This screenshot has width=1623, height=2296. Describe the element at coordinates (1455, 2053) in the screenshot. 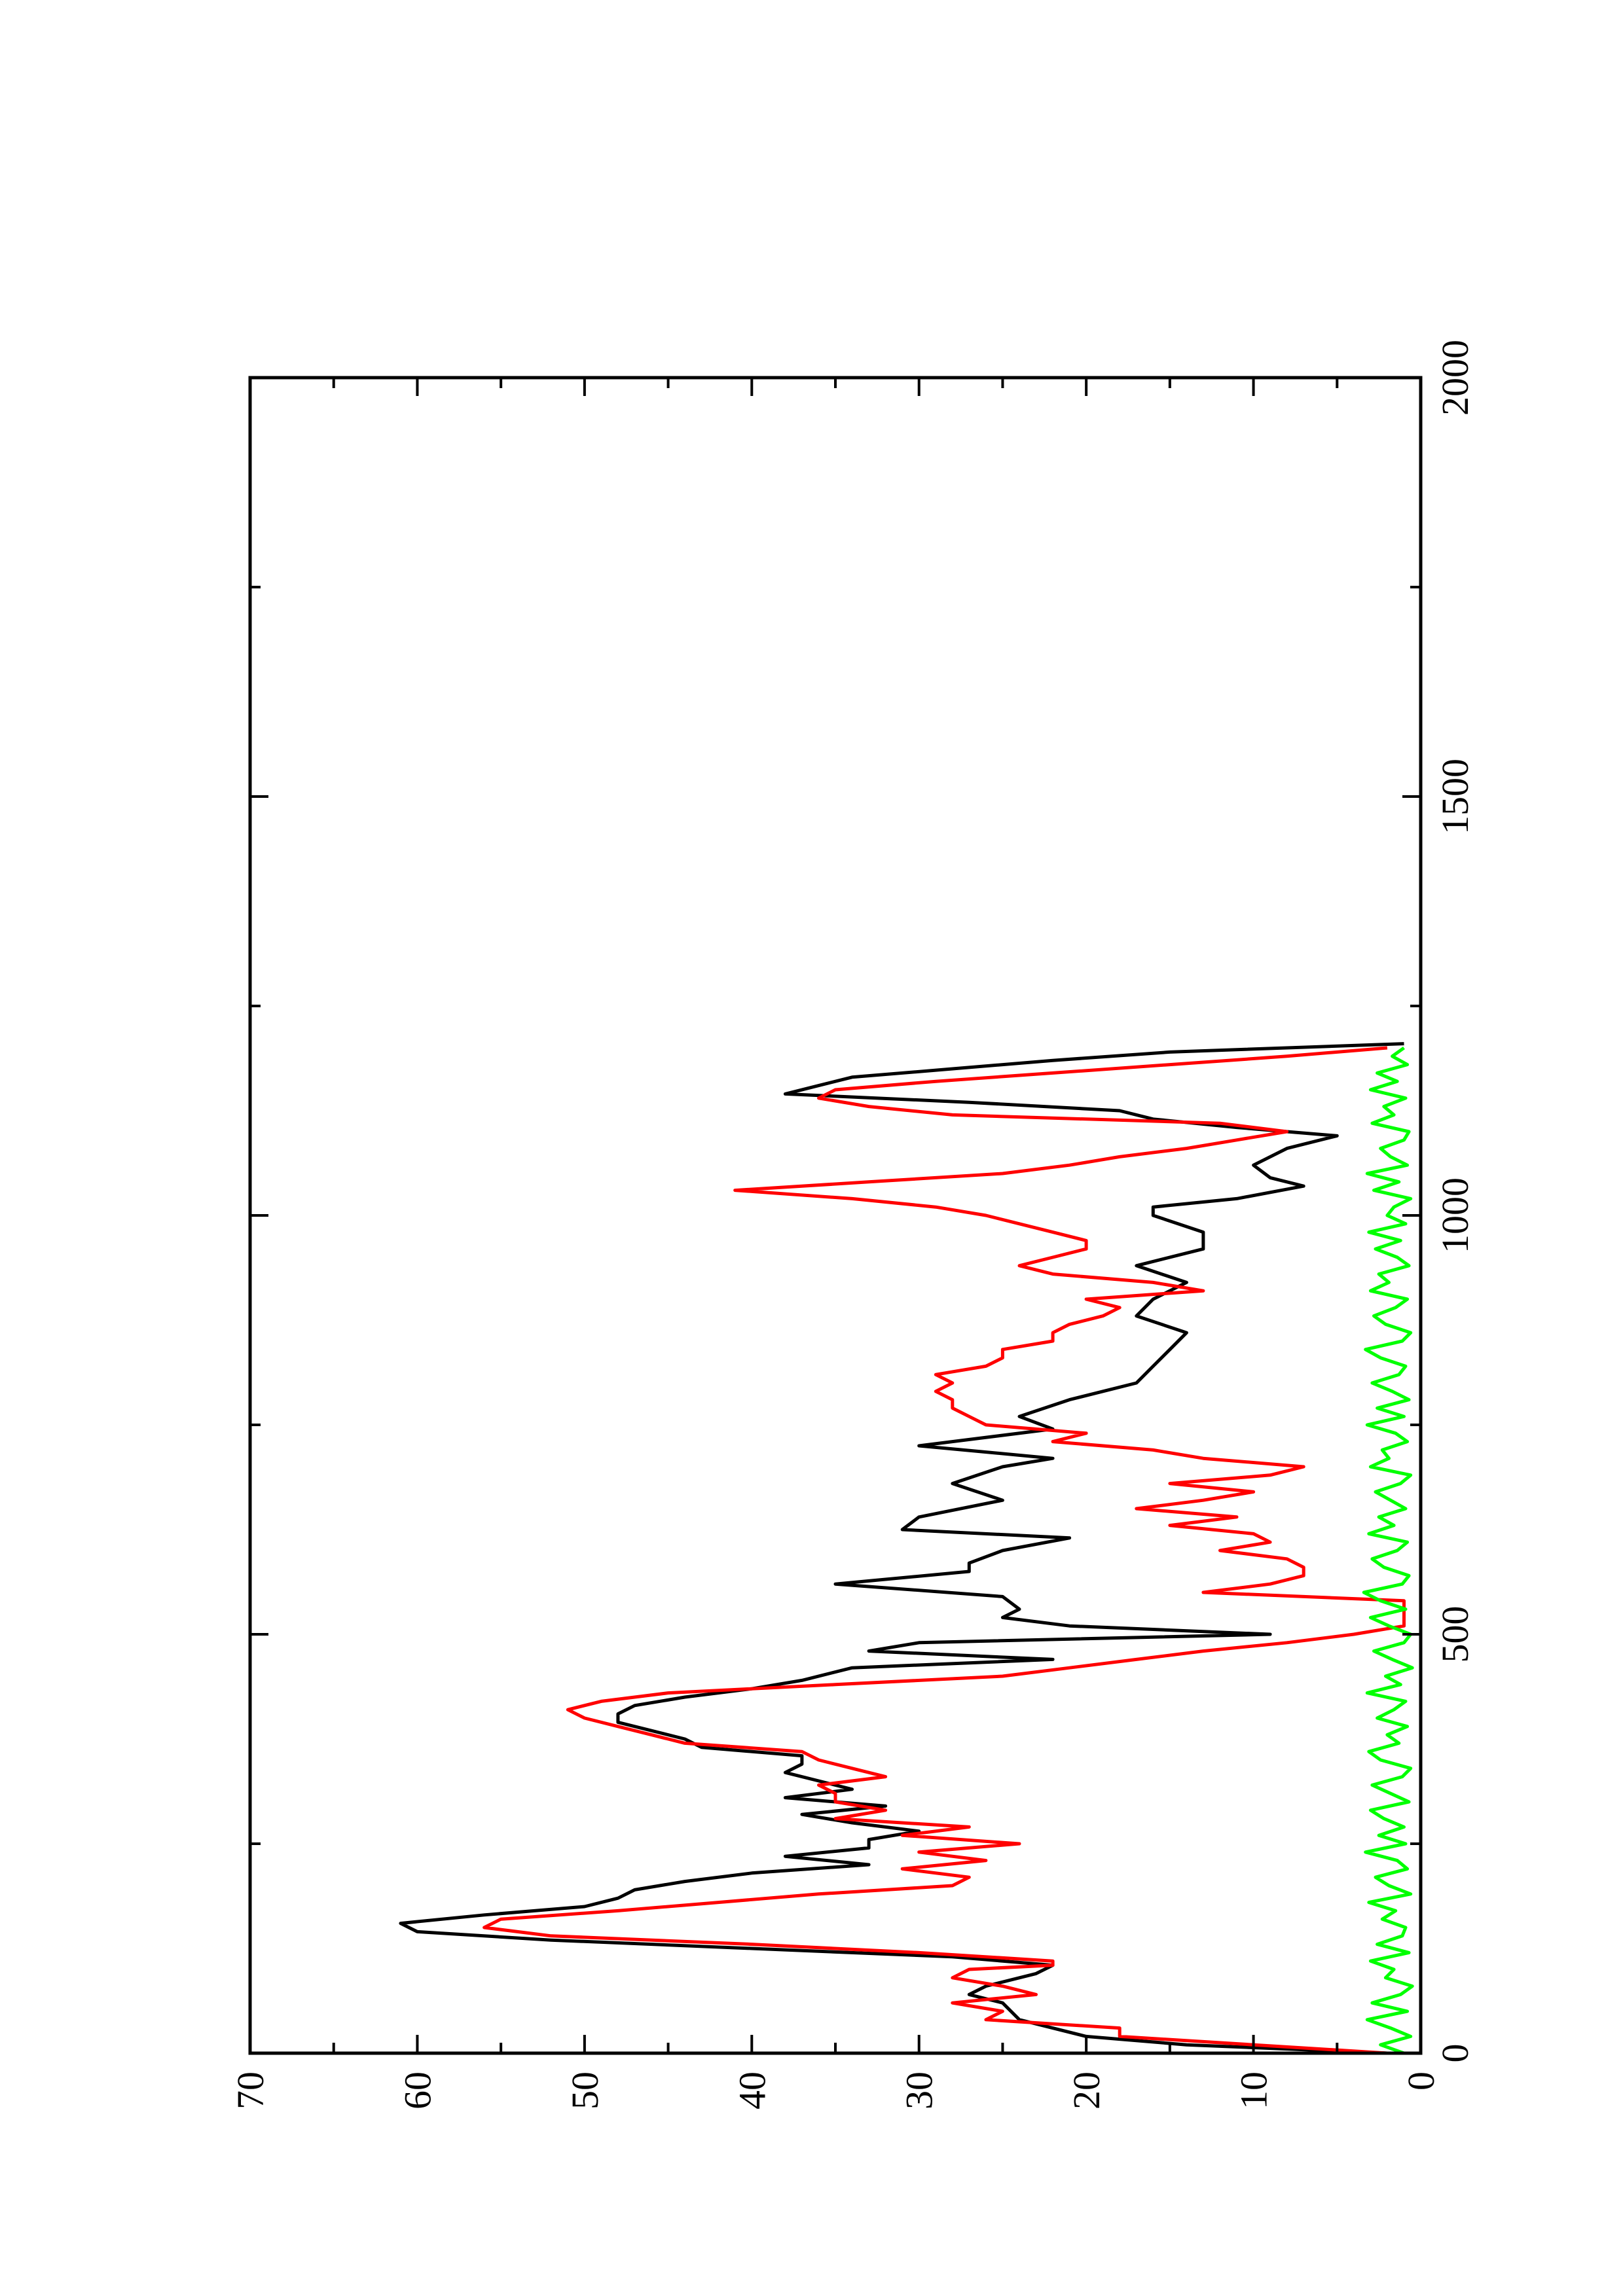

I see `x-tick-label: 0` at that location.